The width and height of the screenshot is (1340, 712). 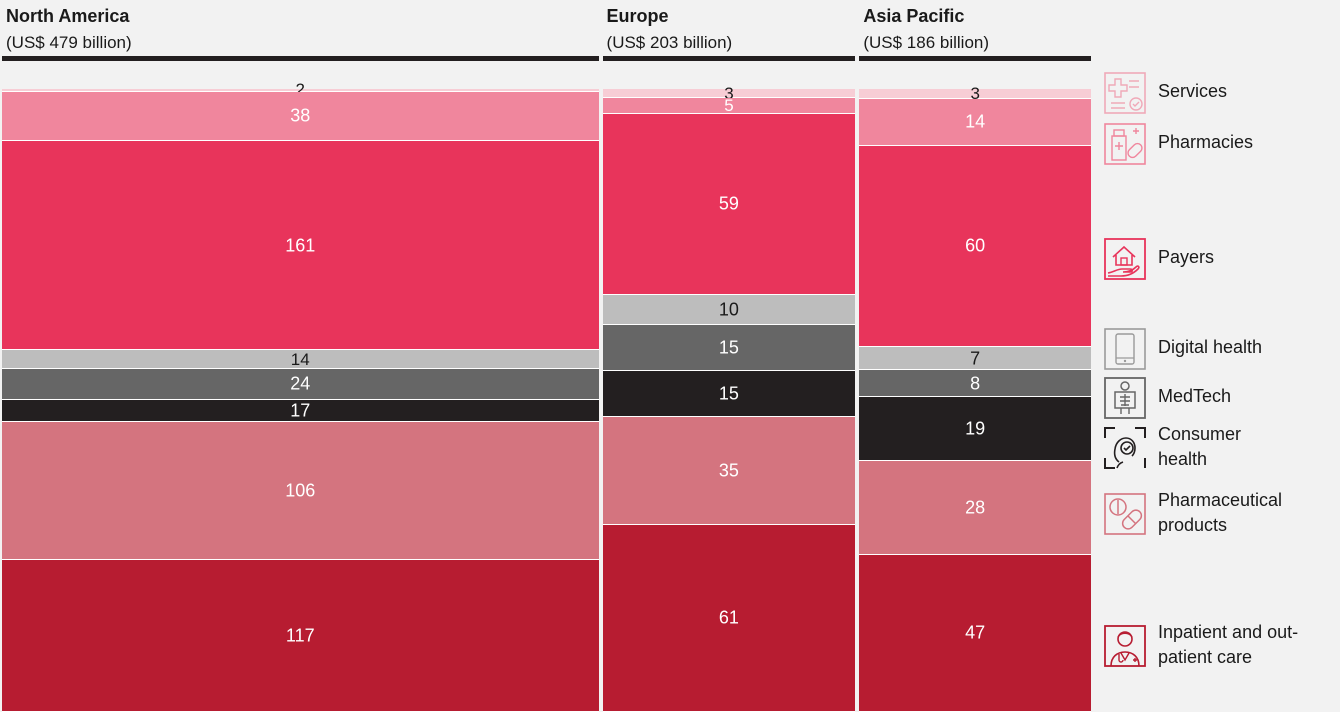 What do you see at coordinates (1228, 632) in the screenshot?
I see `legend-label-line: Inpatient and out-` at bounding box center [1228, 632].